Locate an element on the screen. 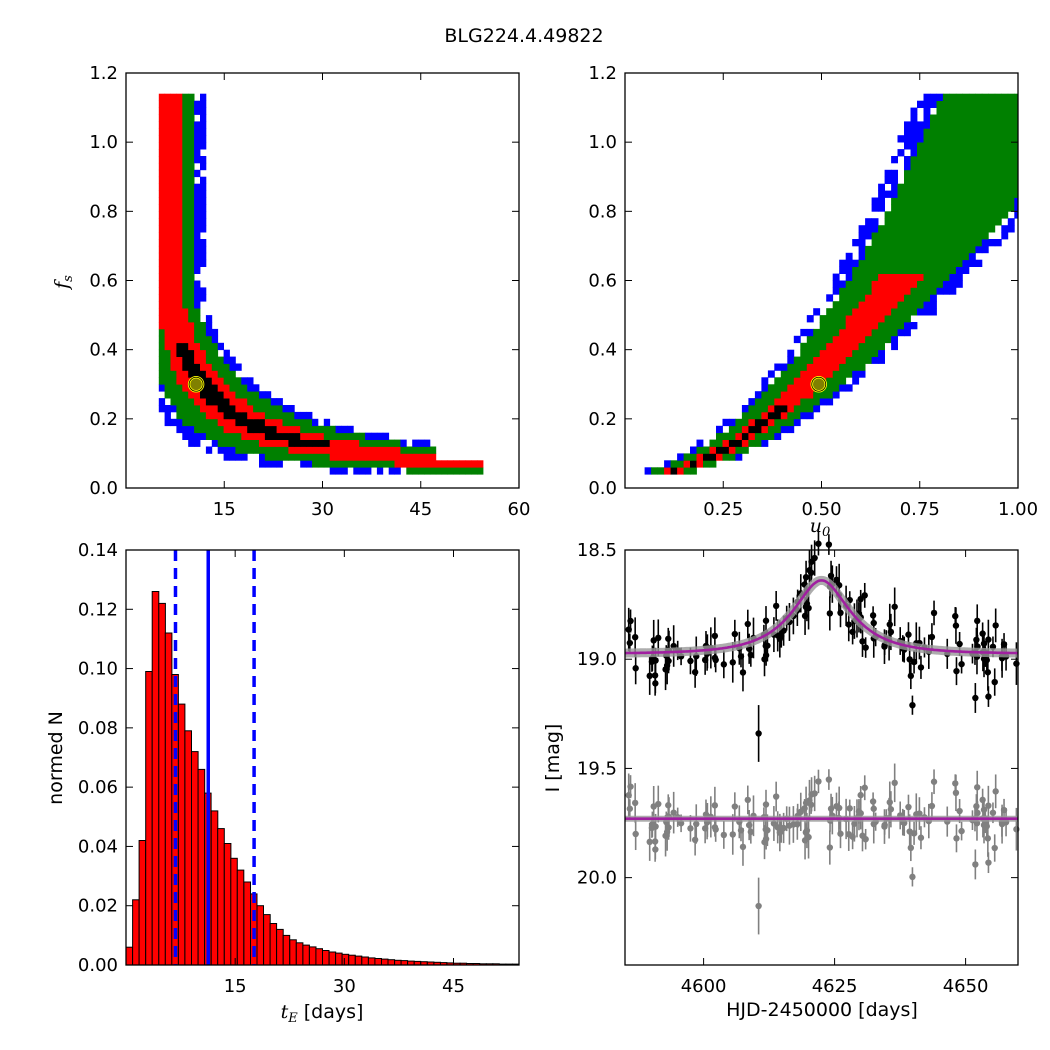  lightcurve-y-tick-label: 19.5 is located at coordinates (597, 768).